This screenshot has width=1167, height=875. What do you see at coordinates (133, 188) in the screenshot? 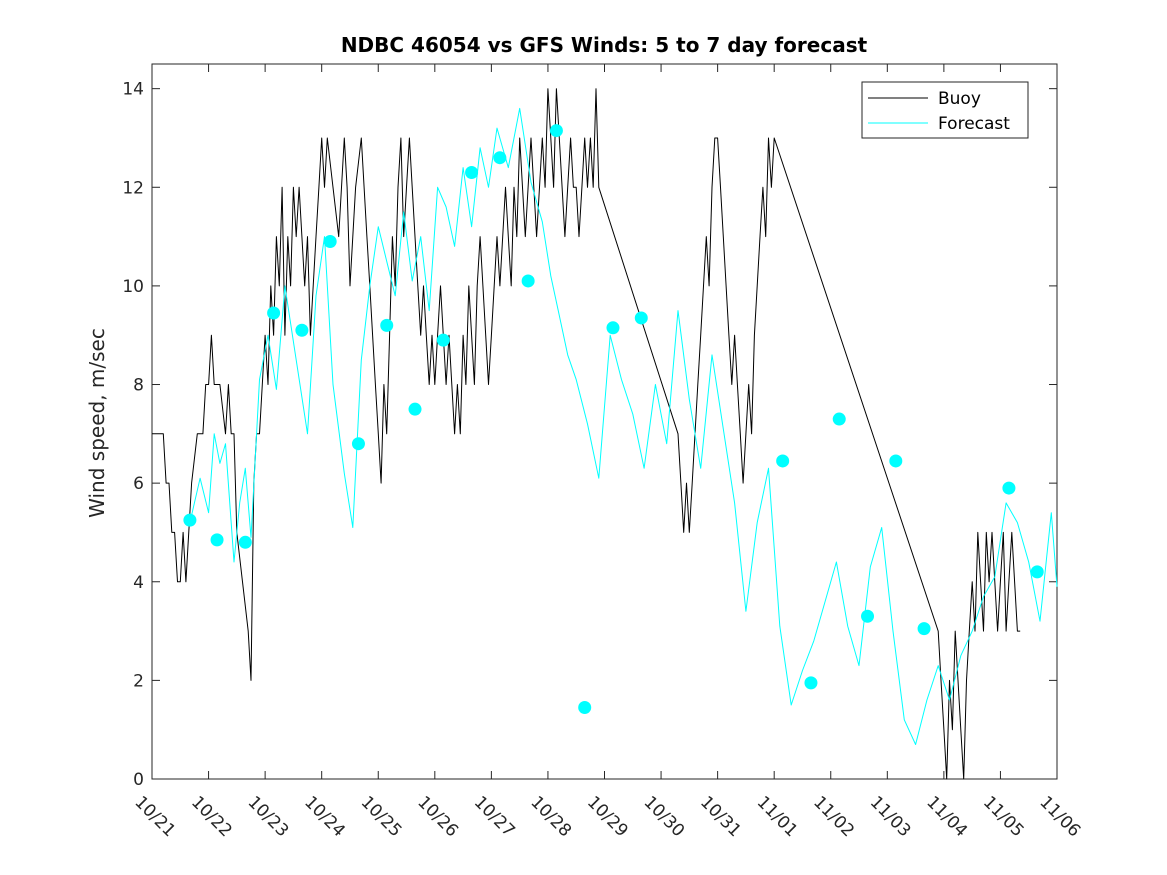
I see `y-tick-label: 12` at bounding box center [133, 188].